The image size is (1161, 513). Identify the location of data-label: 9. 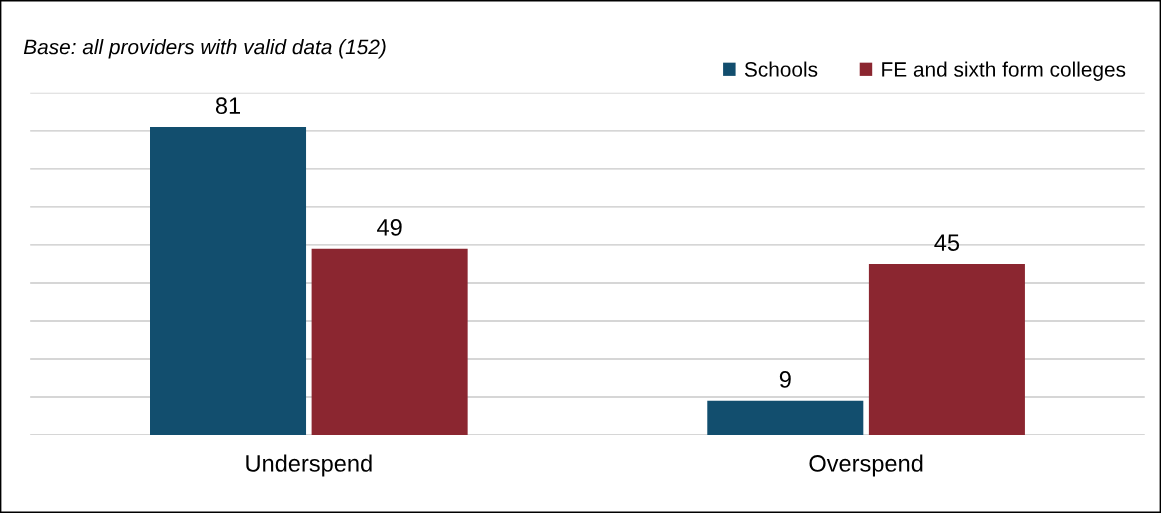
(785, 379).